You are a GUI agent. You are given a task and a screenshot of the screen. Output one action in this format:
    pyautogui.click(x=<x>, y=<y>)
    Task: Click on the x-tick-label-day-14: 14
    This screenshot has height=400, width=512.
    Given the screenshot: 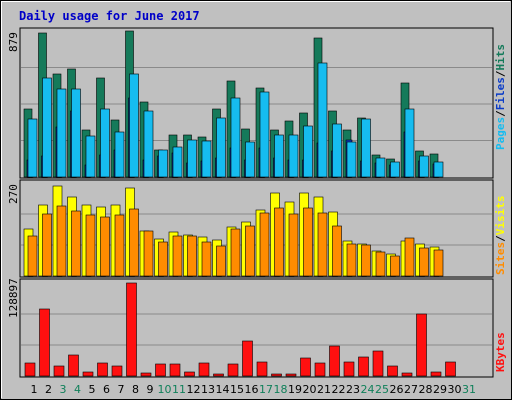 What is the action you would take?
    pyautogui.click(x=223, y=389)
    